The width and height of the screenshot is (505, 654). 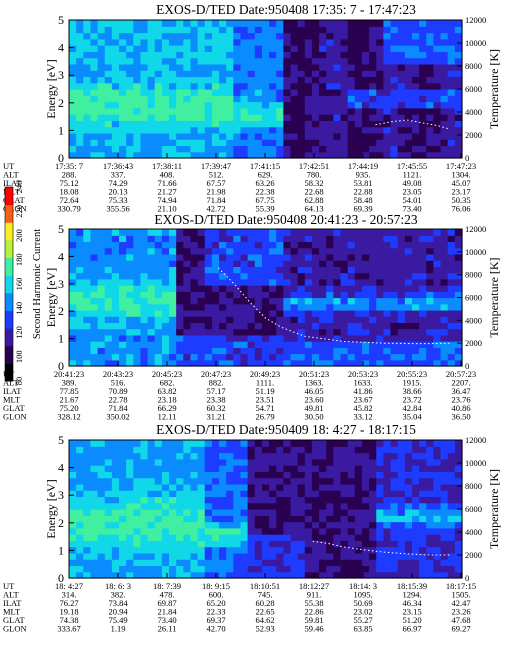 I want to click on orbit-value: 74.94, so click(x=167, y=200).